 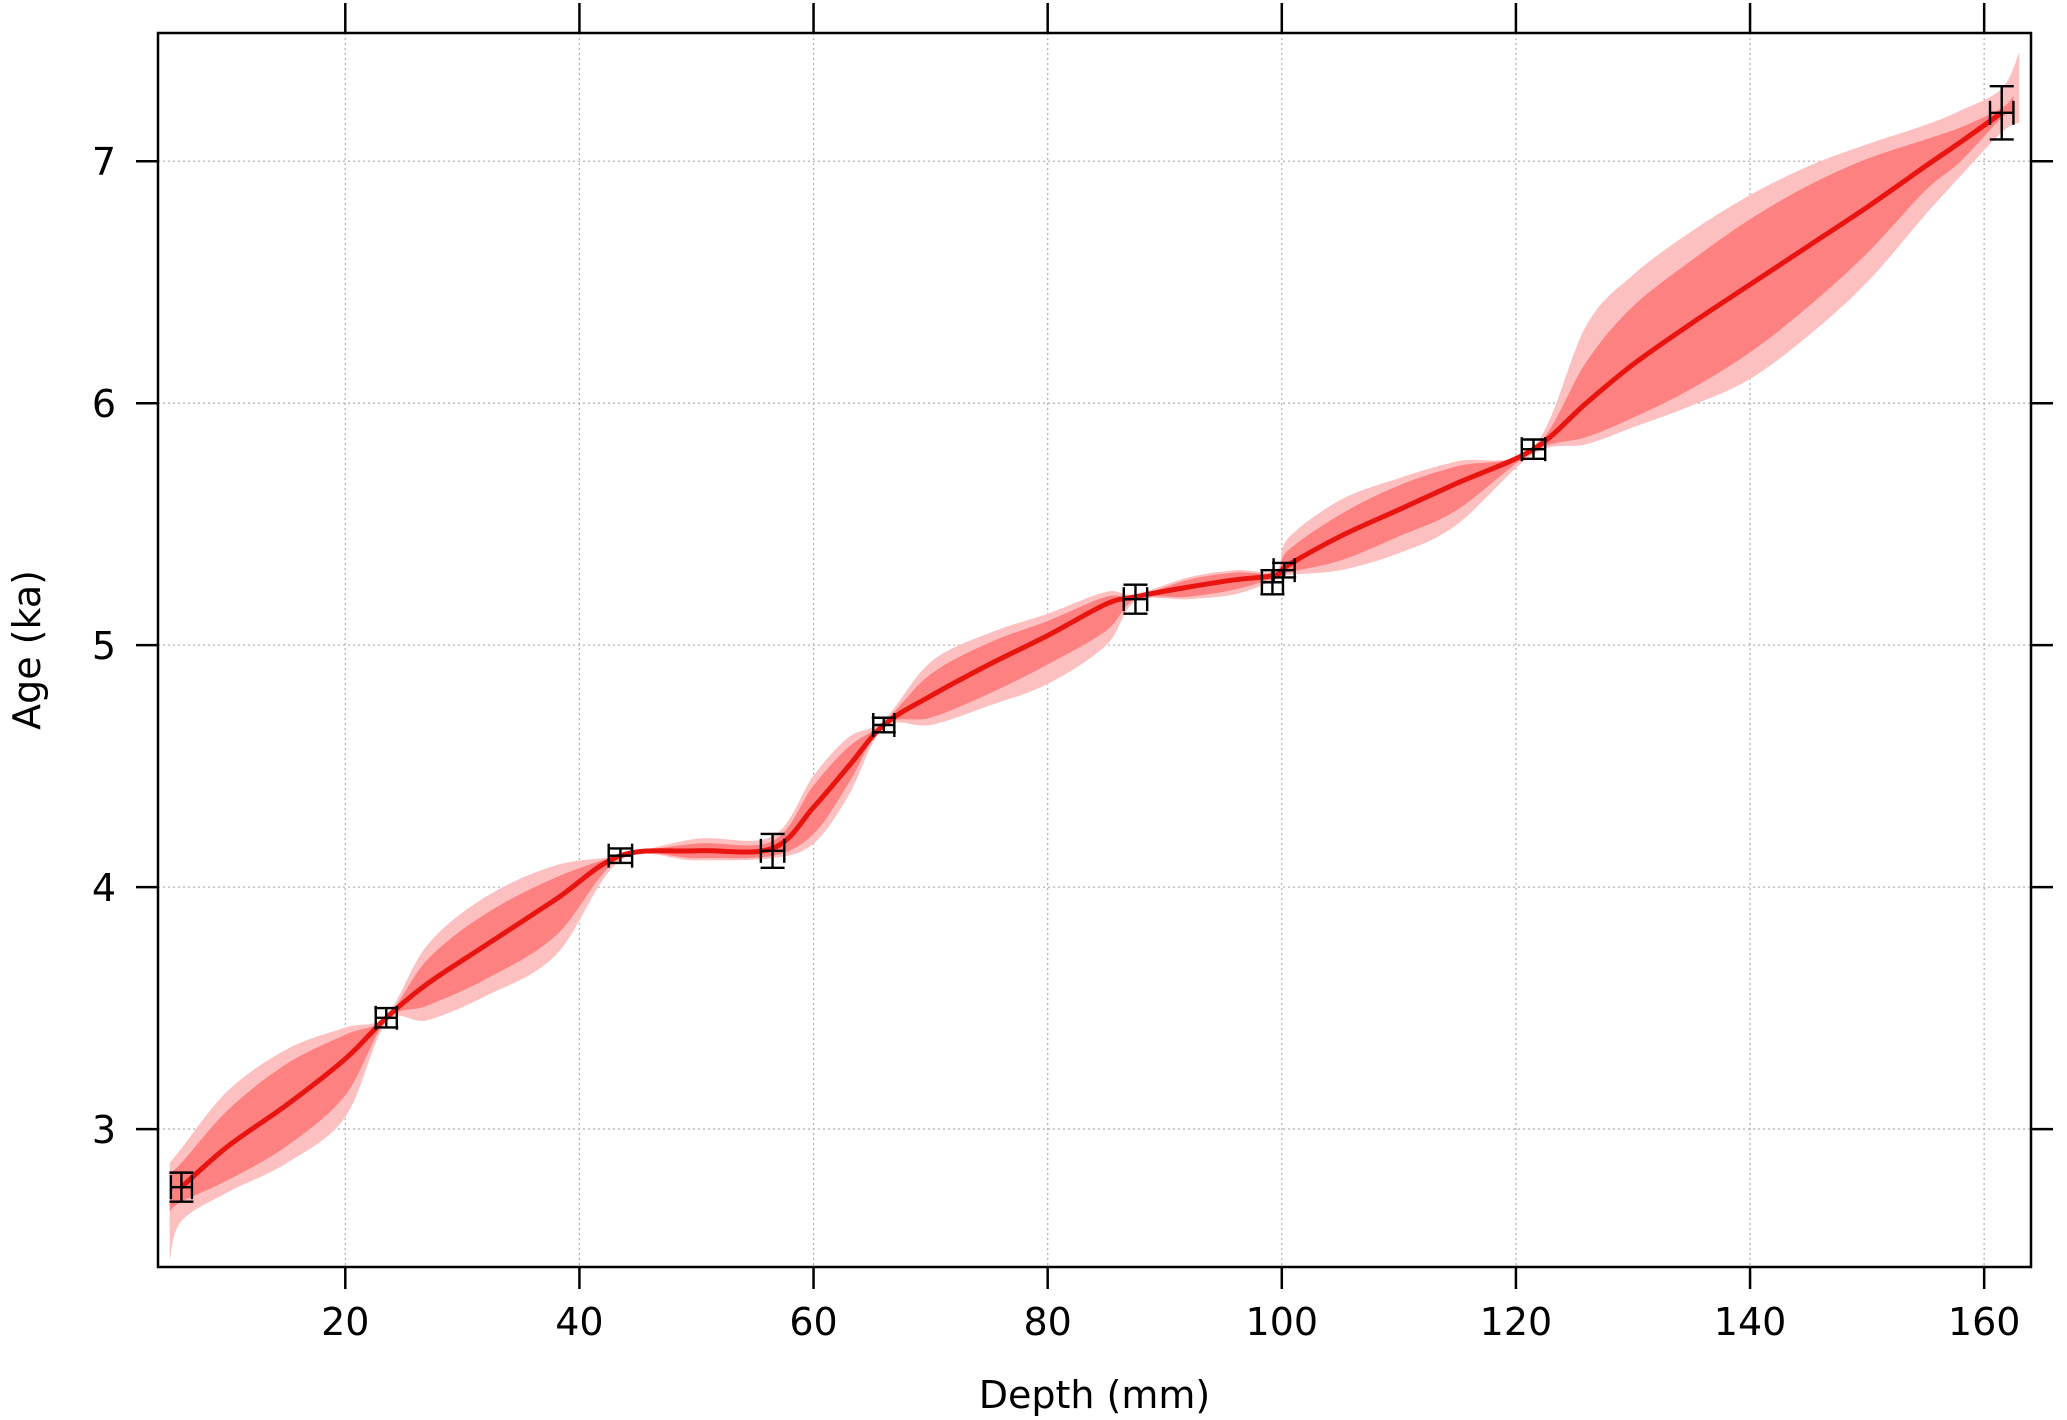 What do you see at coordinates (104, 888) in the screenshot?
I see `y-tick-label: 4` at bounding box center [104, 888].